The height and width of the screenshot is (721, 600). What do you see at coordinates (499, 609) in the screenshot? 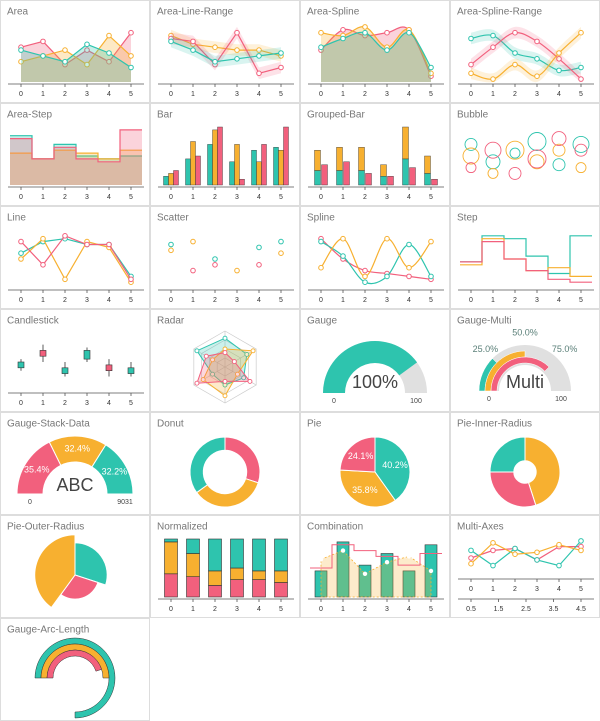
I see `x2-tick-label: 1.5` at bounding box center [499, 609].